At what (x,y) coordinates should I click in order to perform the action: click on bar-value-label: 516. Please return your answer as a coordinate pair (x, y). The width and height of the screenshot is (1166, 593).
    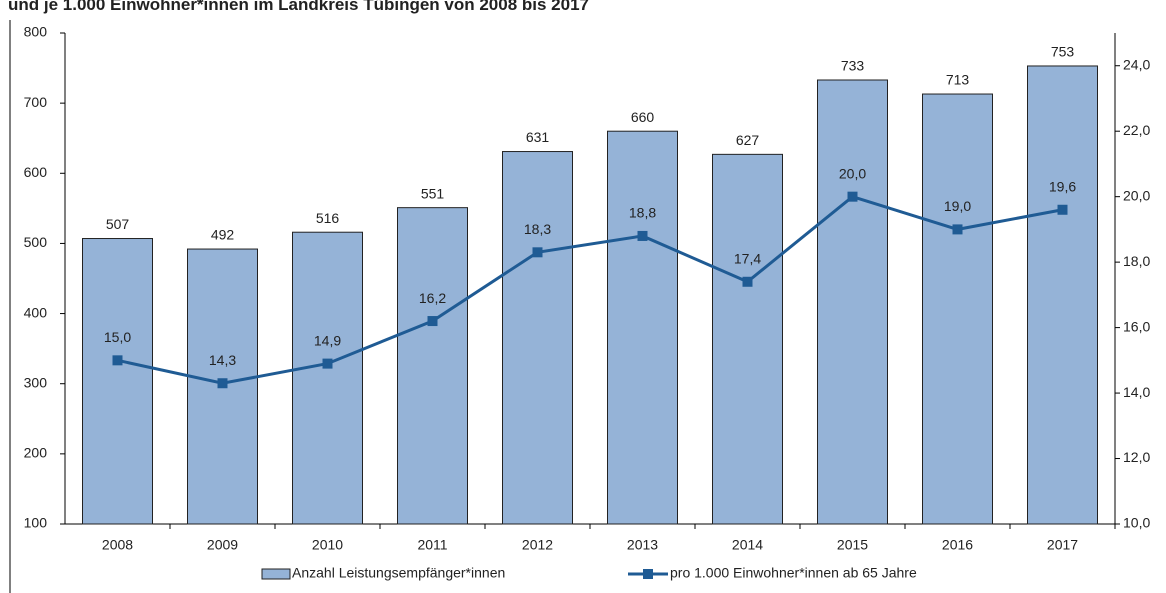
    Looking at the image, I should click on (328, 218).